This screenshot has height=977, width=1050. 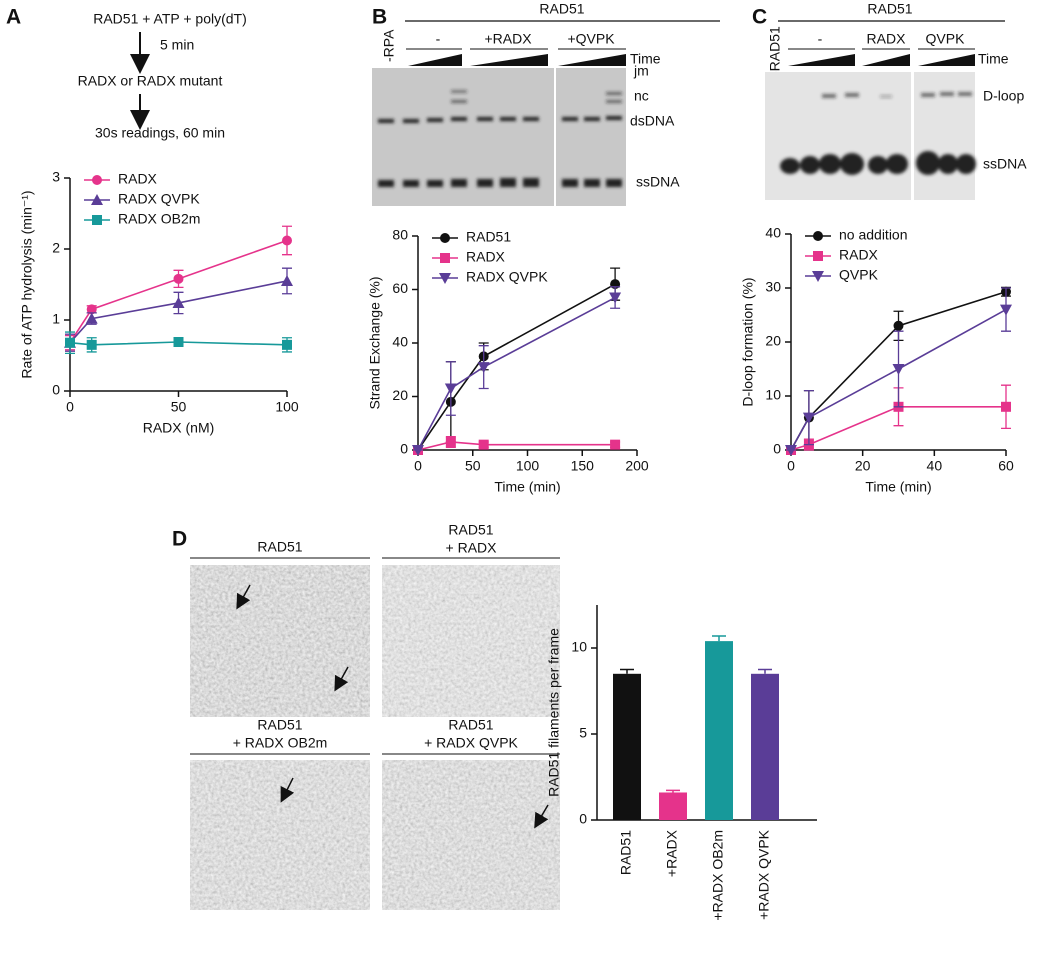 What do you see at coordinates (672, 853) in the screenshot?
I see `x-tick-label: +RADX` at bounding box center [672, 853].